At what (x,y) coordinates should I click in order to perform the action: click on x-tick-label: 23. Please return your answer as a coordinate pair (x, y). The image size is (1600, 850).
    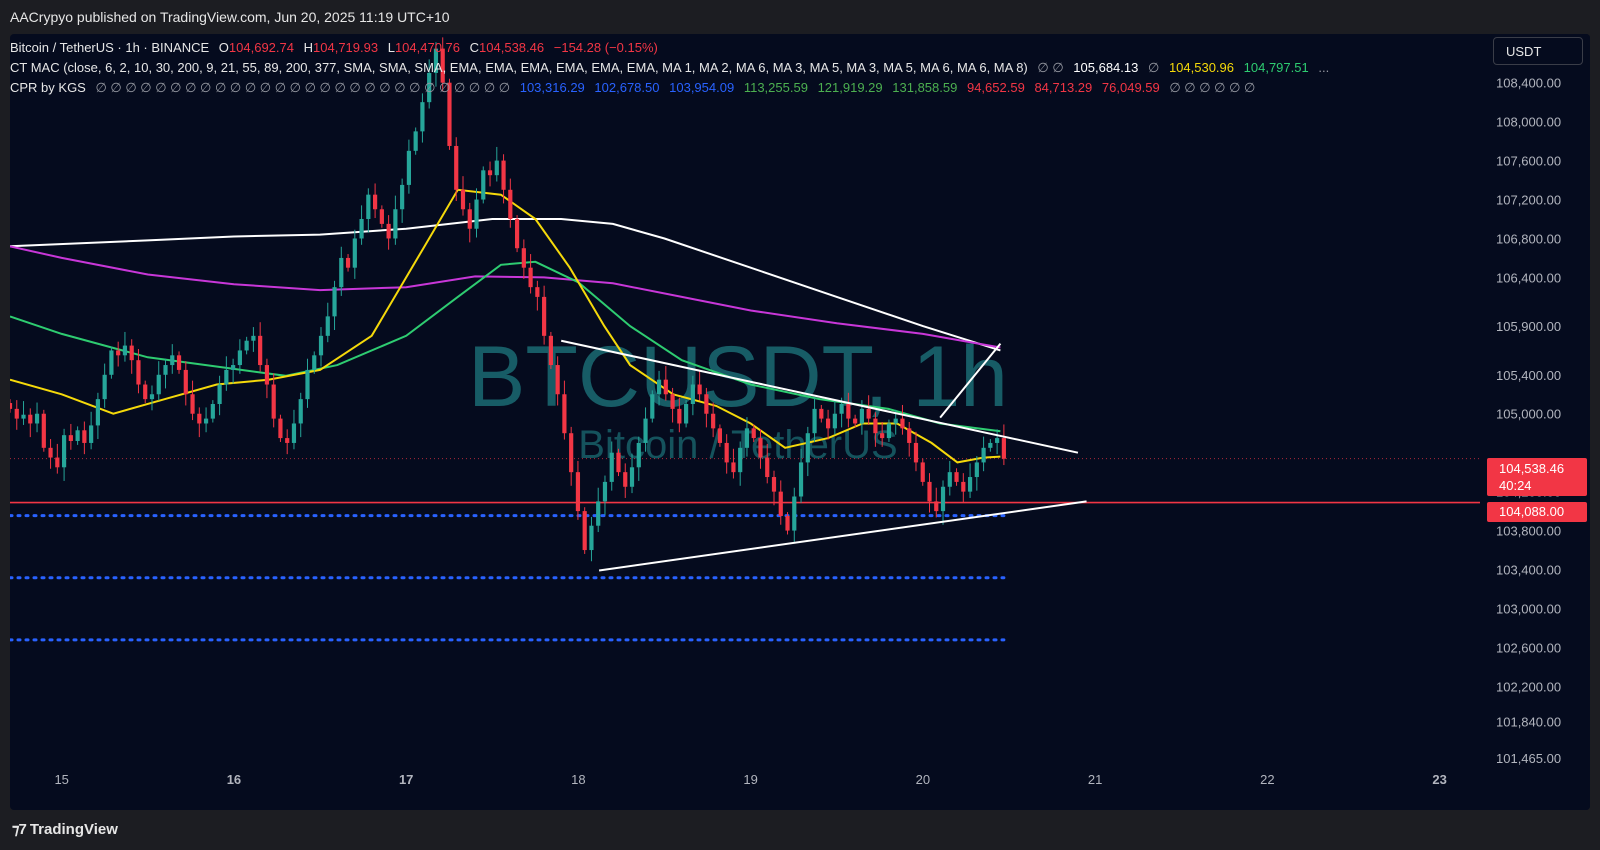
    Looking at the image, I should click on (1439, 779).